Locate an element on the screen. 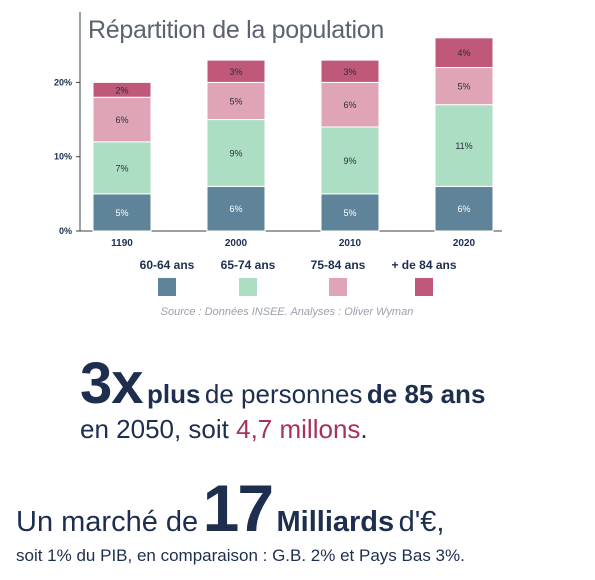  legend-item-65-74: 65-74 ans is located at coordinates (248, 277).